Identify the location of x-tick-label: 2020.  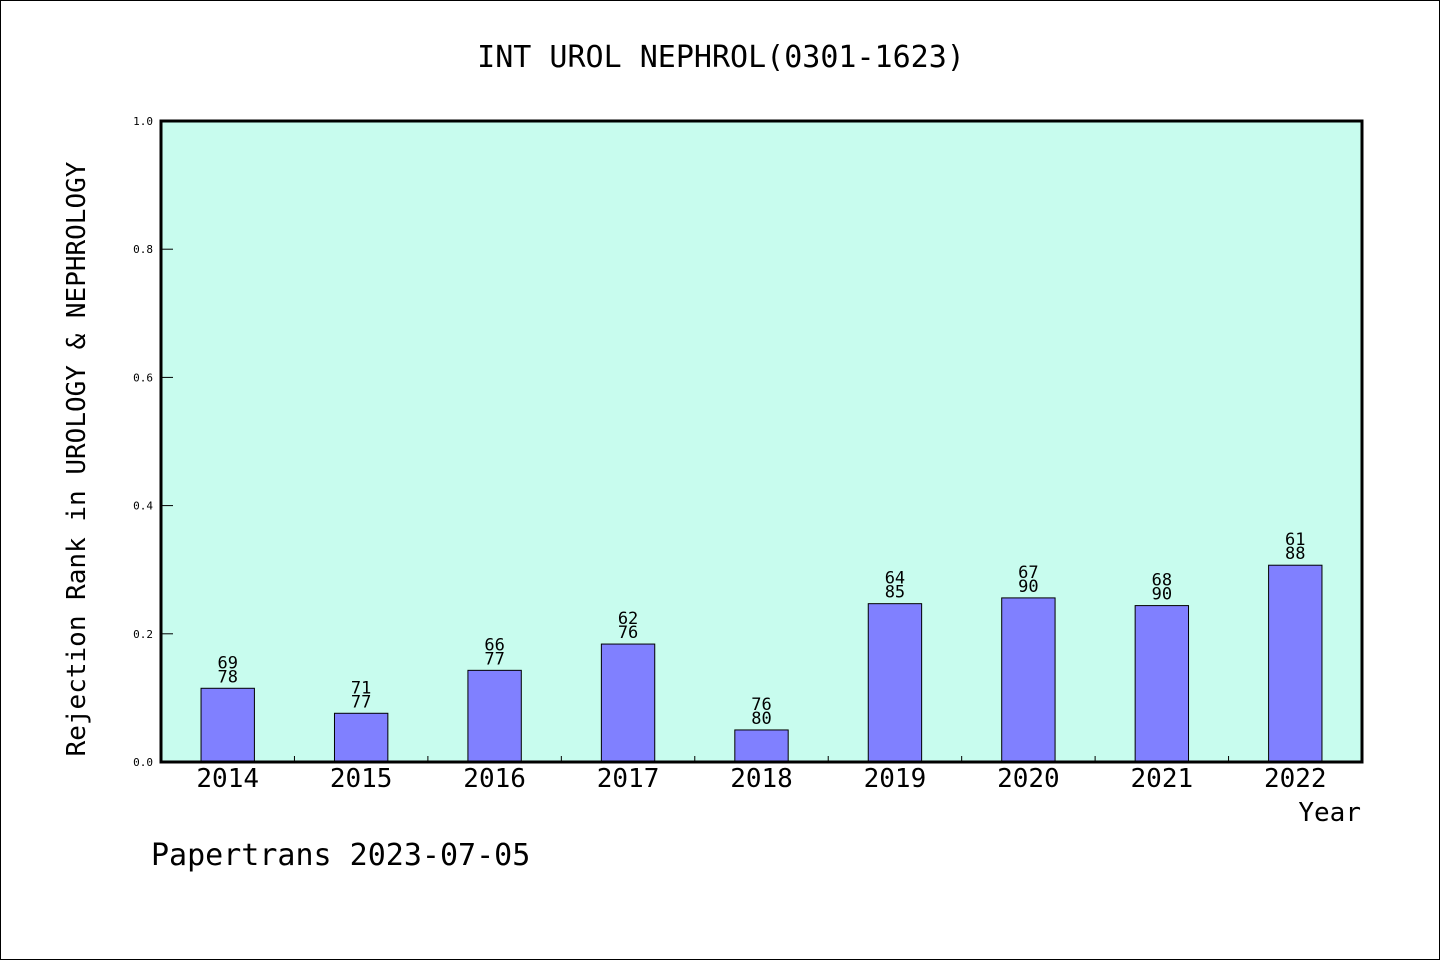
(1028, 779).